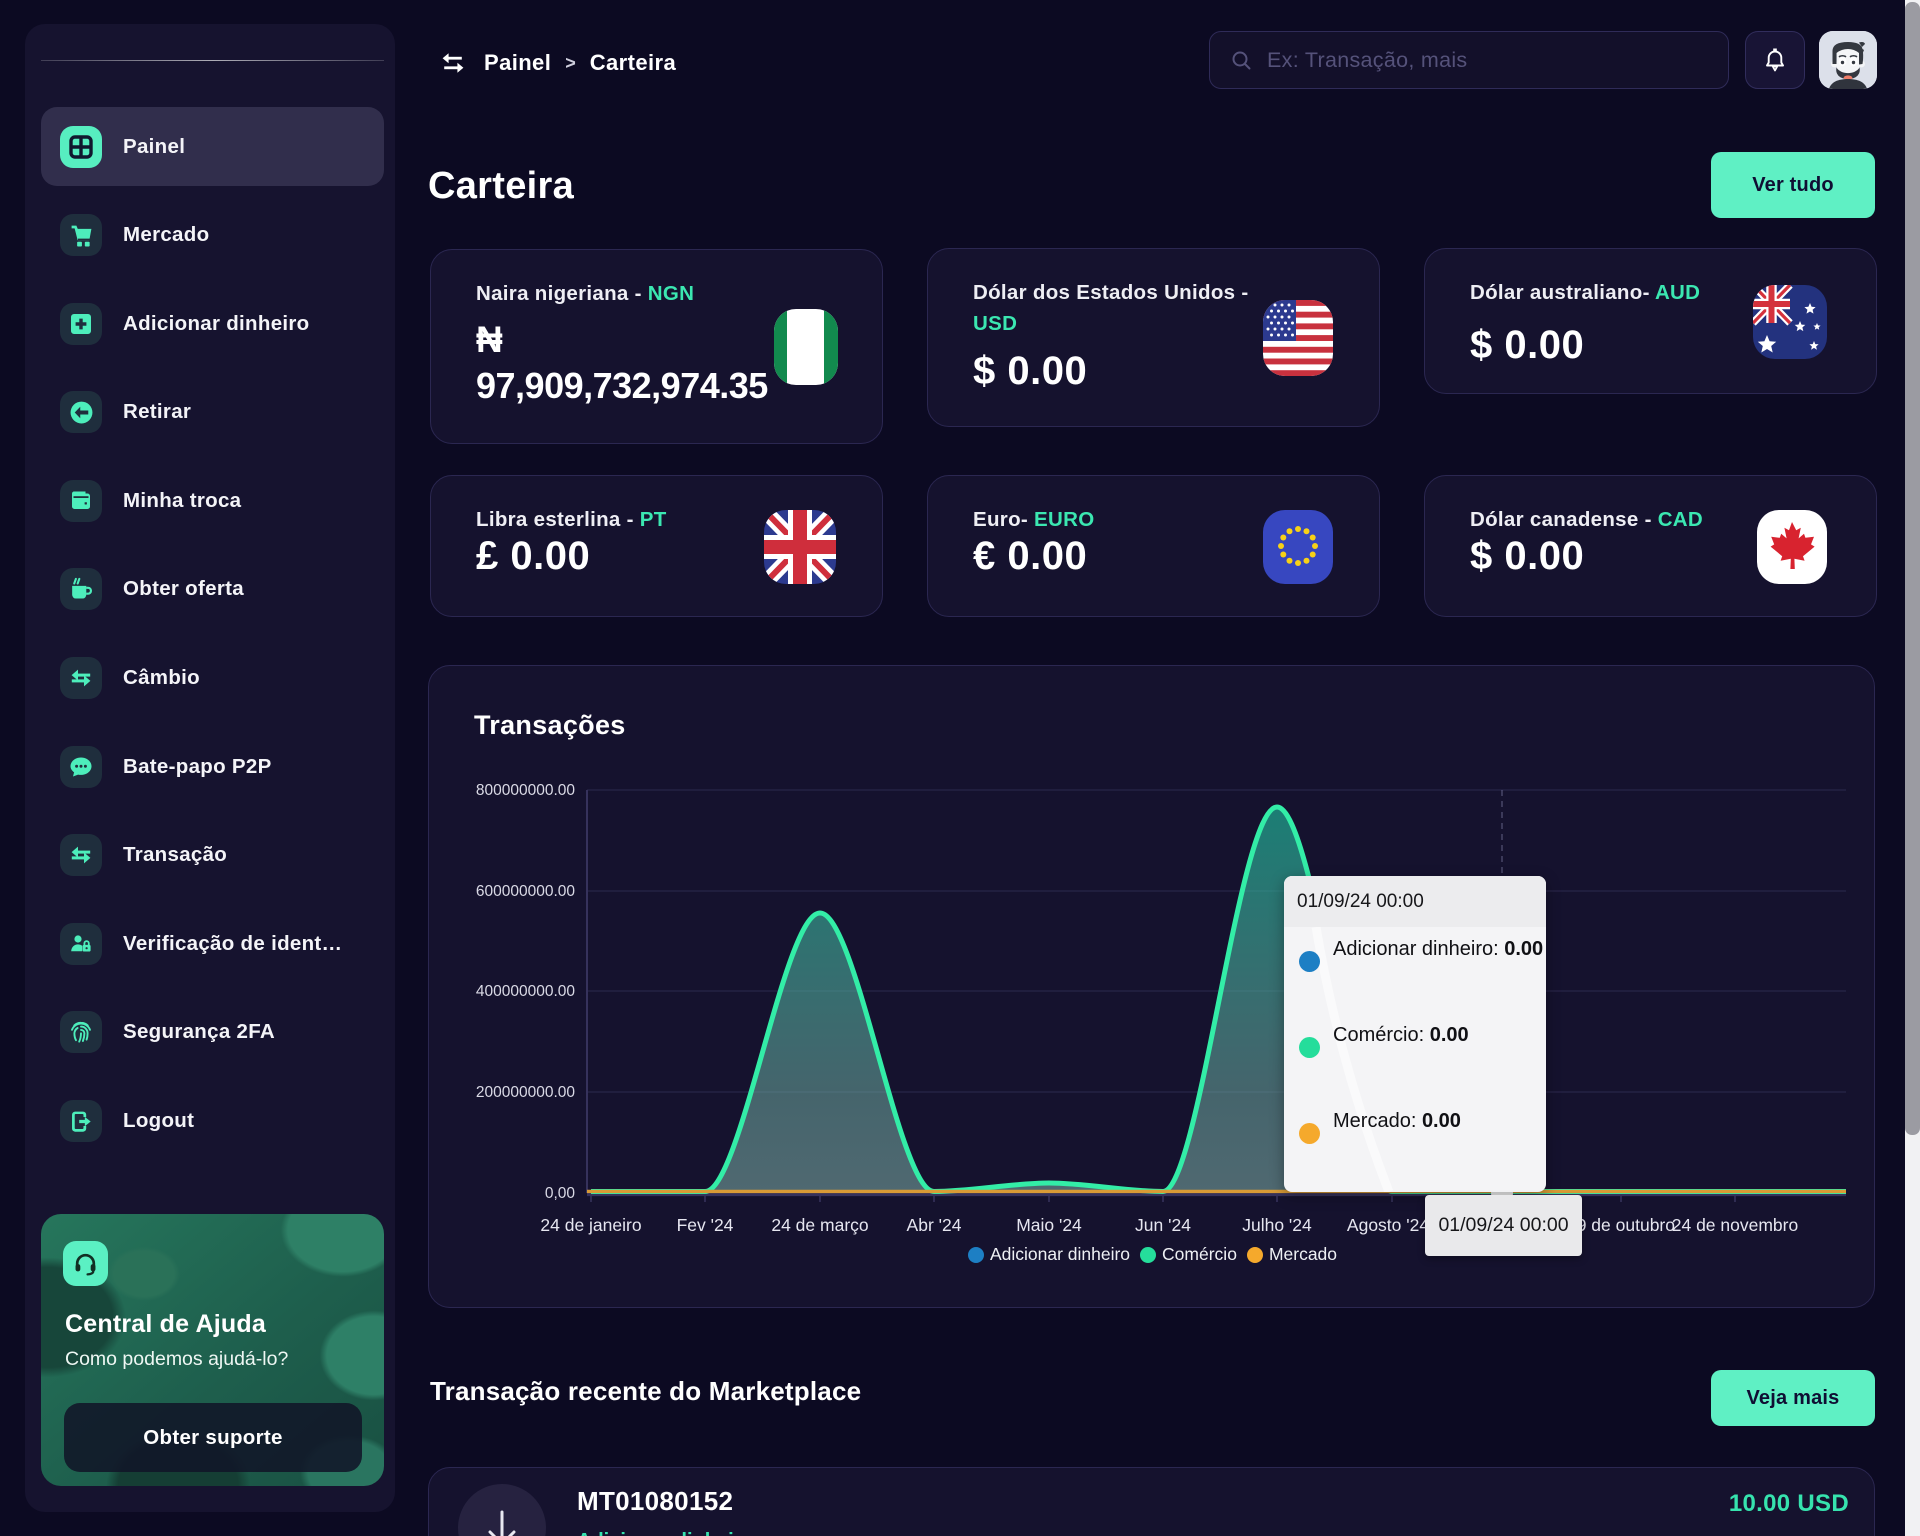 This screenshot has width=1920, height=1536. I want to click on svg-text: 600000000.00, so click(526, 891).